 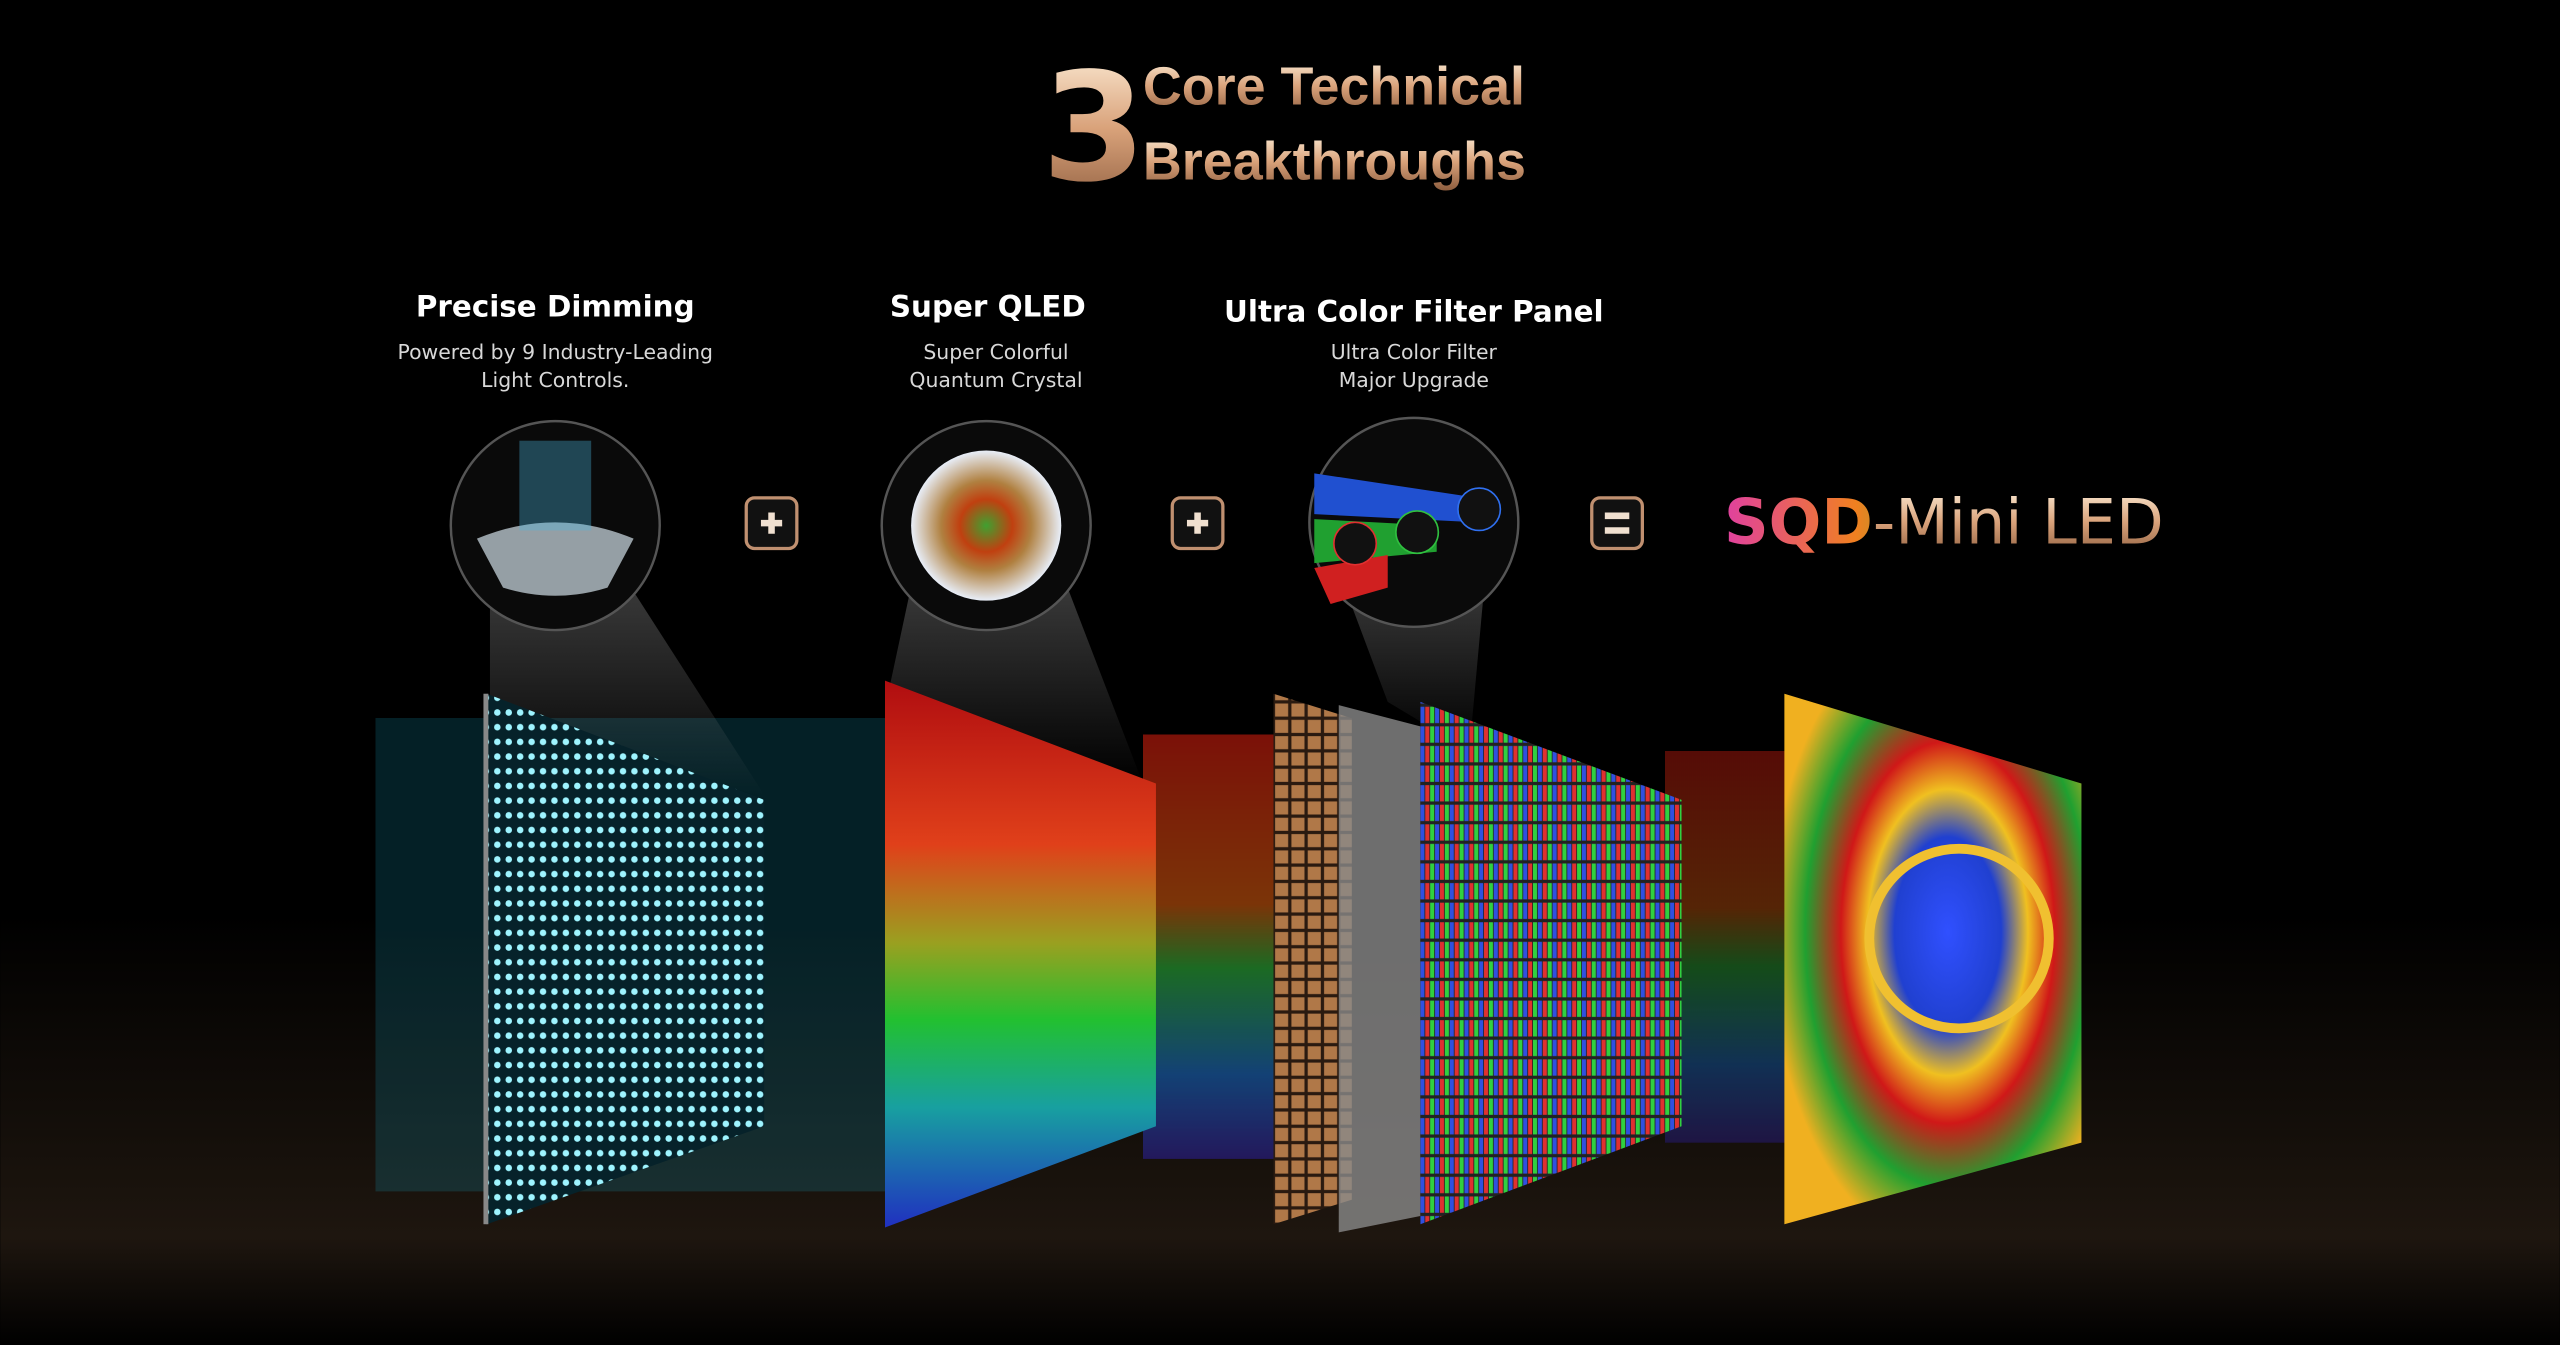 I want to click on feature-desc: Light Controls., so click(x=555, y=380).